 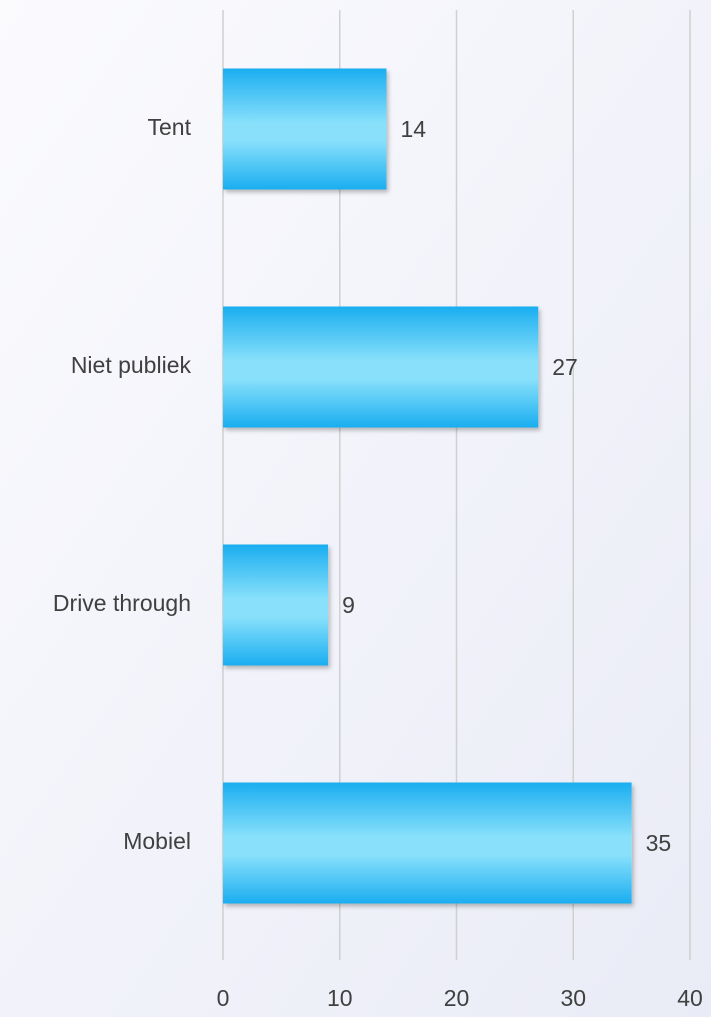 What do you see at coordinates (565, 367) in the screenshot?
I see `data-label: 27` at bounding box center [565, 367].